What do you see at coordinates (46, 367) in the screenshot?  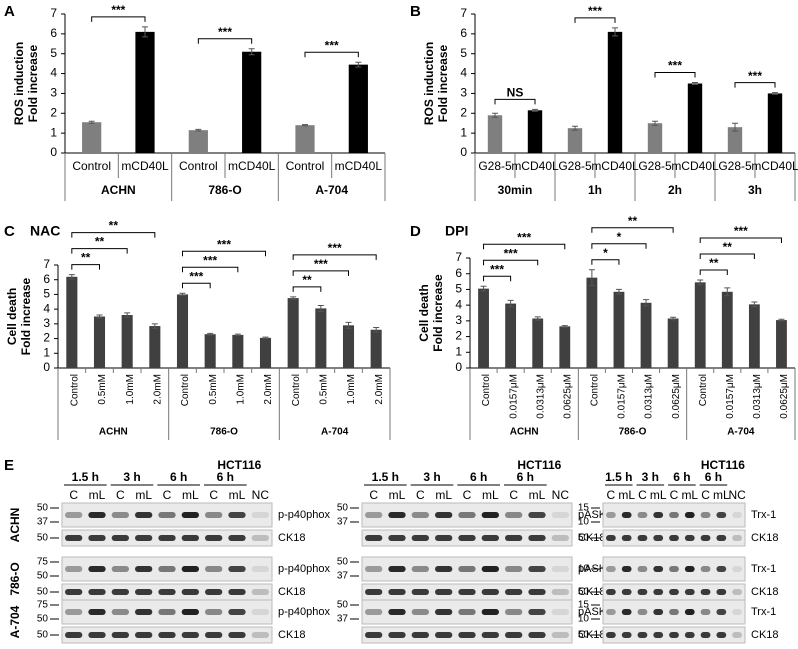 I see `y-tick-label: 0` at bounding box center [46, 367].